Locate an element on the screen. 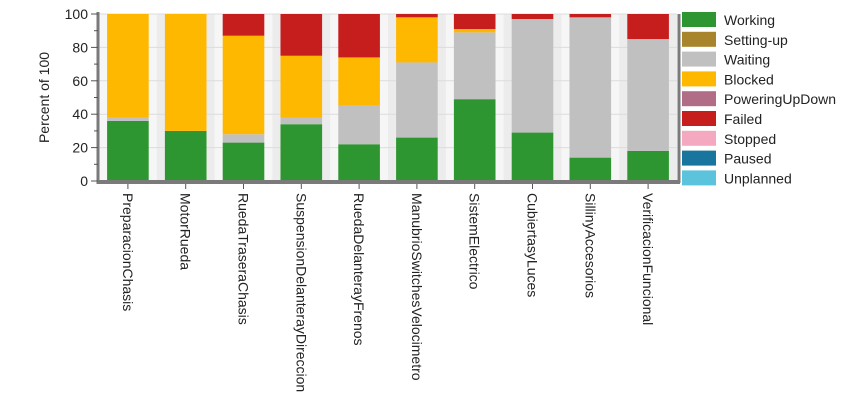  legend-label: Blocked is located at coordinates (749, 79).